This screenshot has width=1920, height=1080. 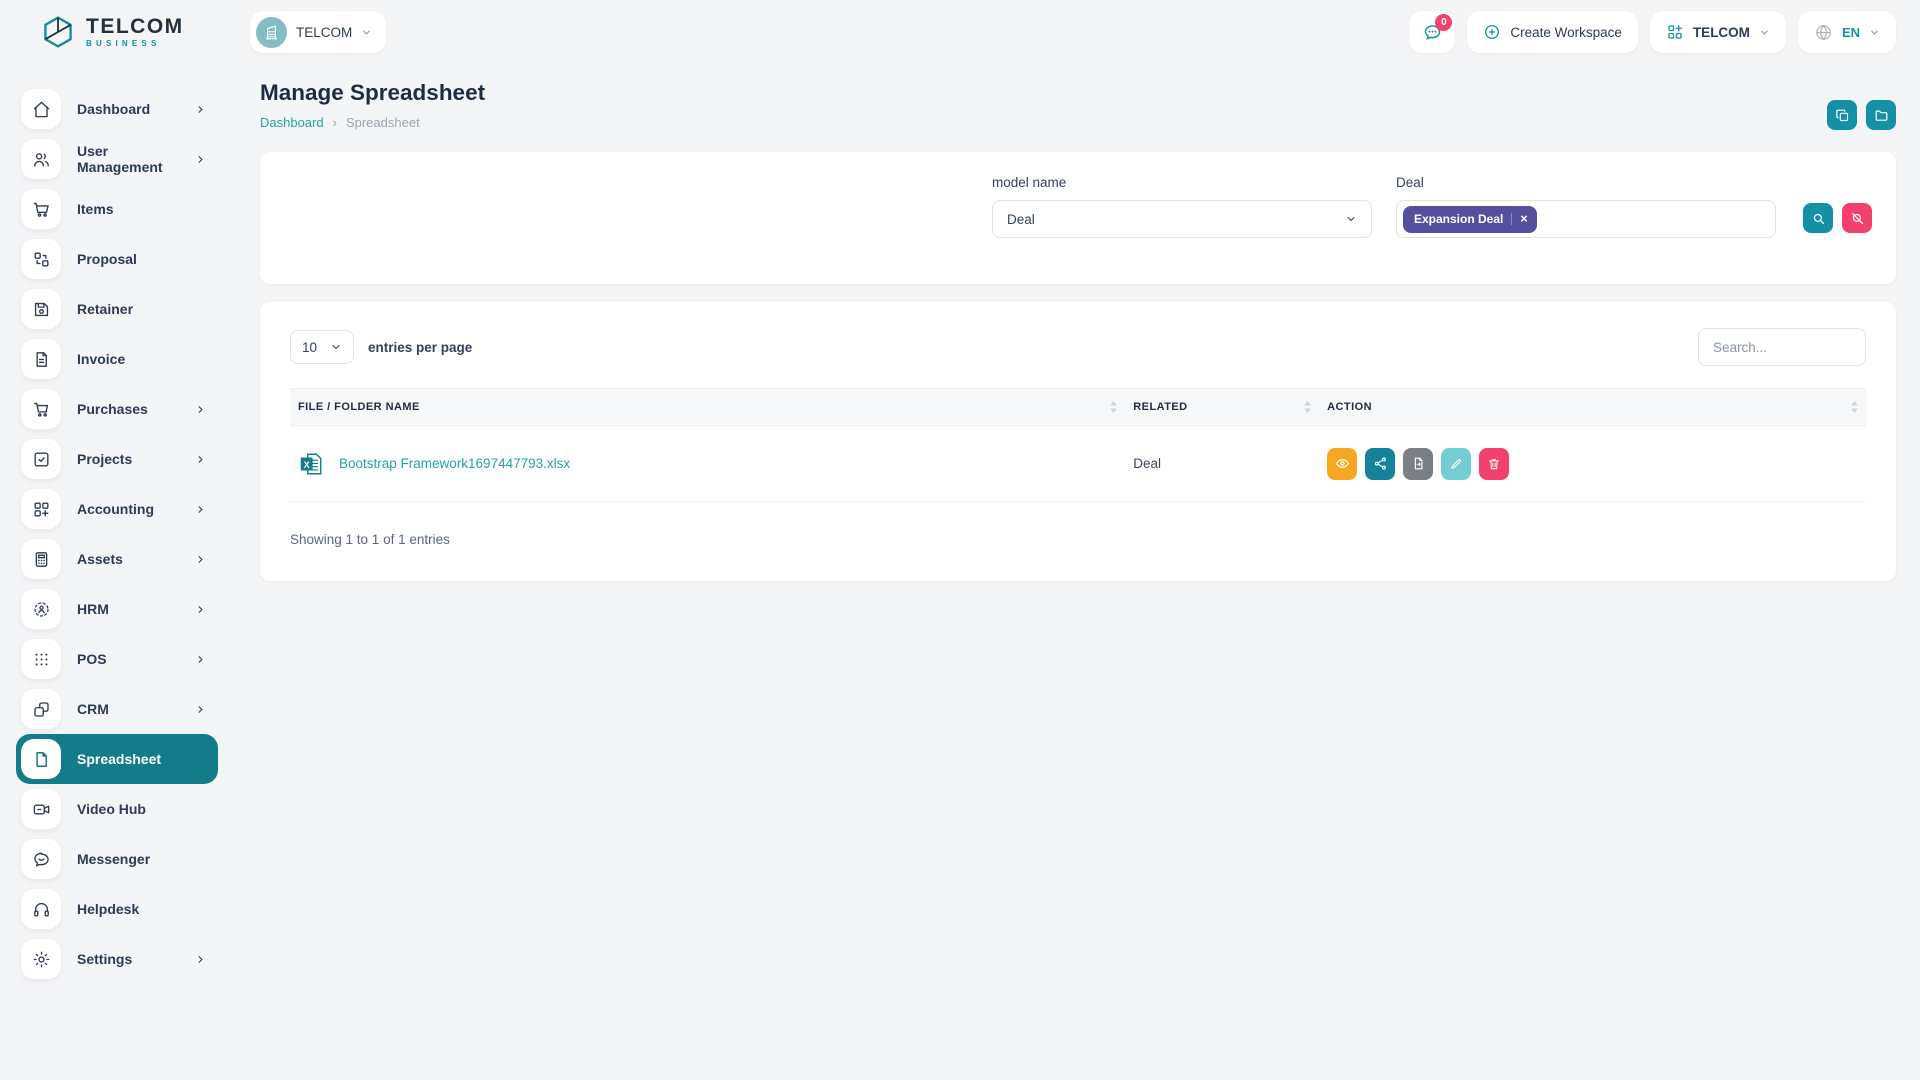 What do you see at coordinates (117, 359) in the screenshot?
I see `sidebar-item-invoice: Invoice` at bounding box center [117, 359].